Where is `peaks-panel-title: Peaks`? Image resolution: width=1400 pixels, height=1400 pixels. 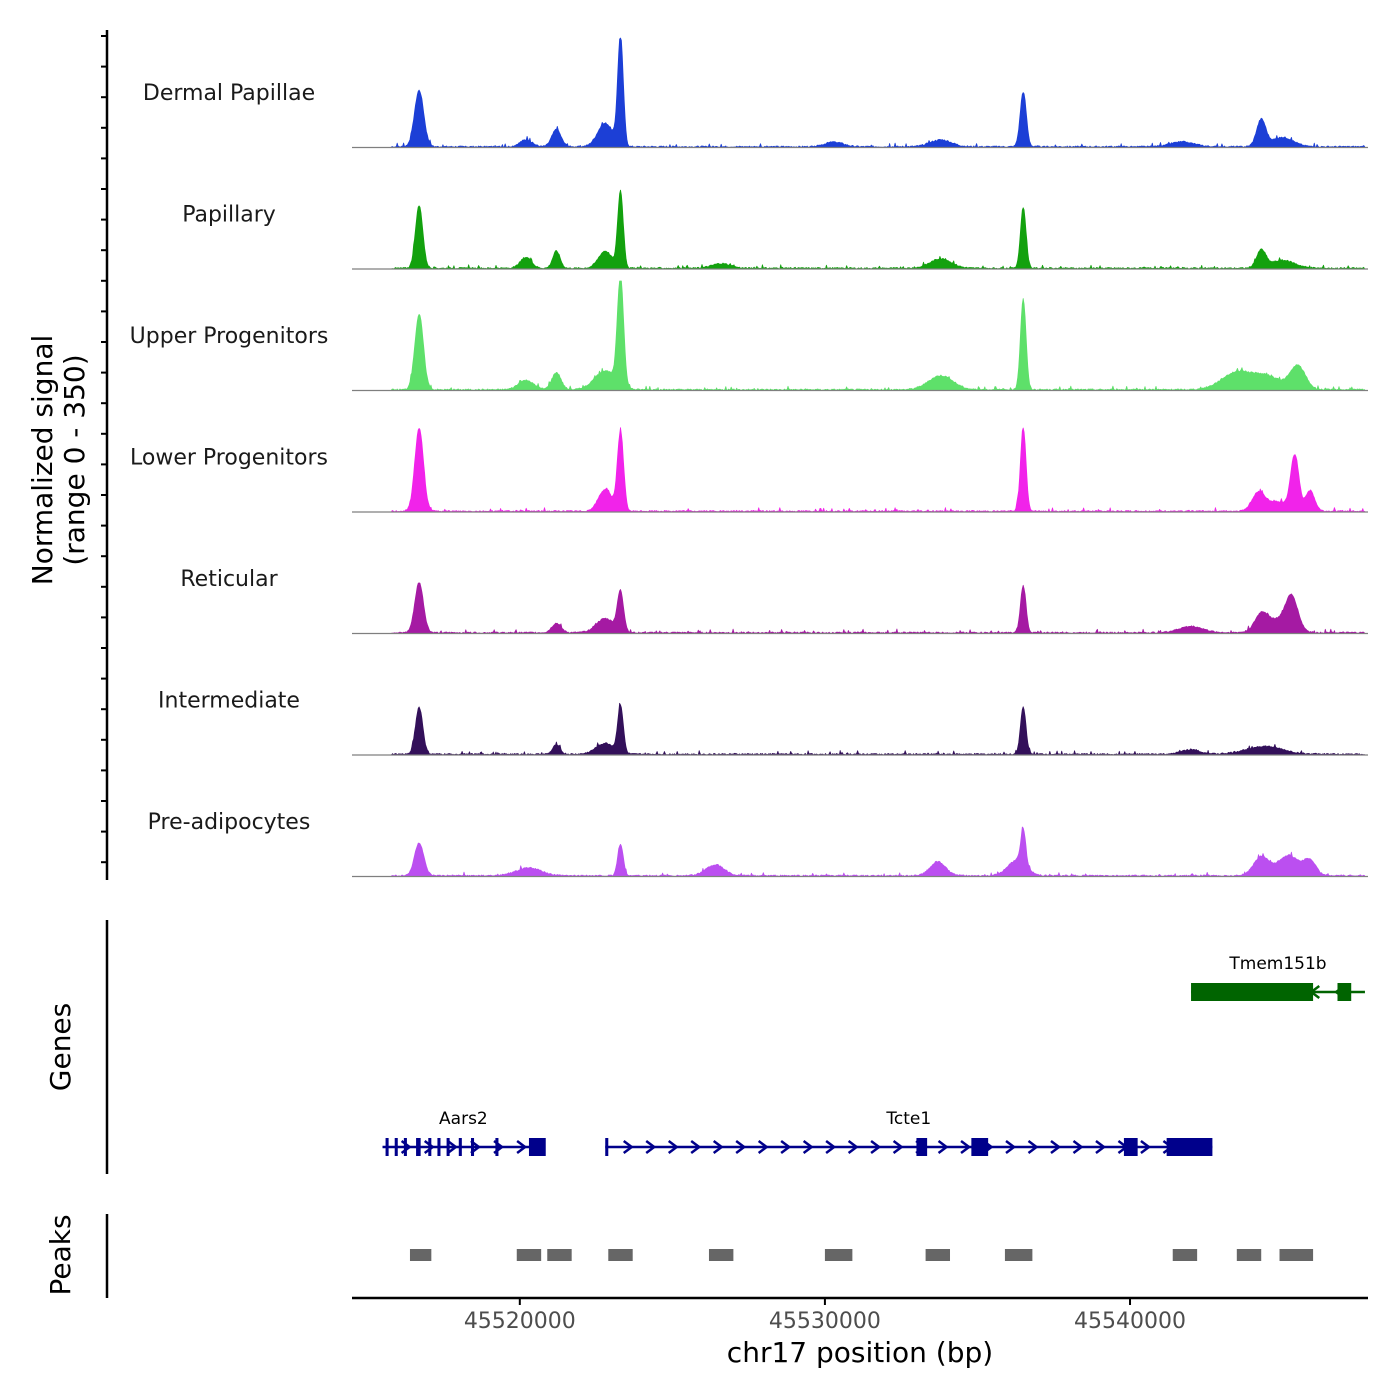
peaks-panel-title: Peaks is located at coordinates (60, 1254).